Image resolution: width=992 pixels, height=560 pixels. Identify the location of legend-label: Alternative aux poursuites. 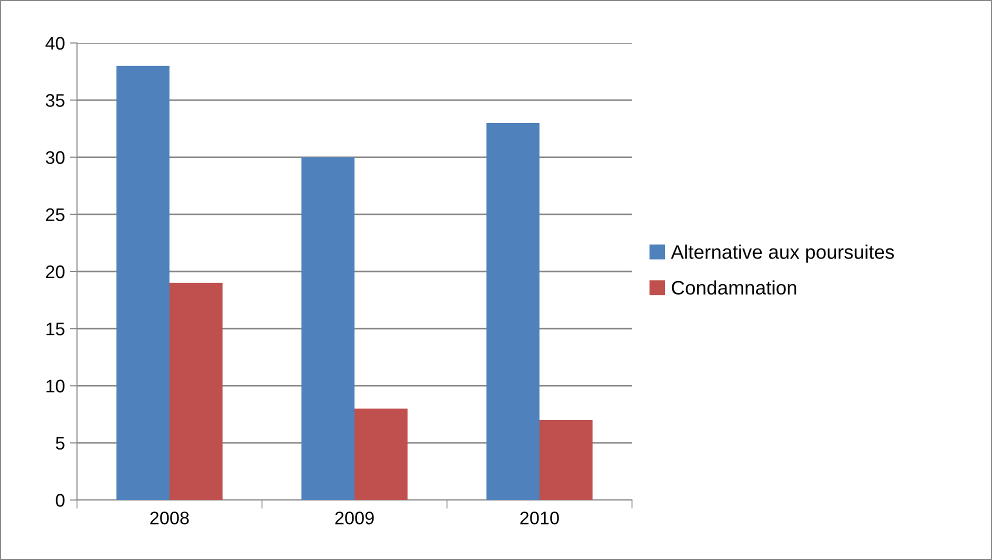
(782, 253).